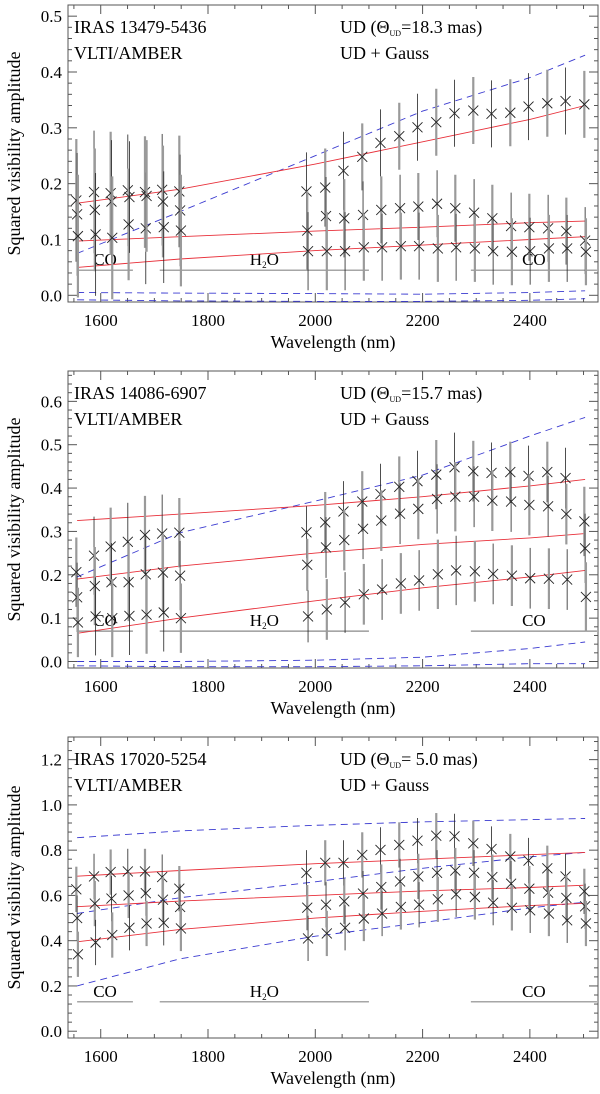 The height and width of the screenshot is (1094, 600). Describe the element at coordinates (51, 239) in the screenshot. I see `y-tick-label: 0.1` at that location.